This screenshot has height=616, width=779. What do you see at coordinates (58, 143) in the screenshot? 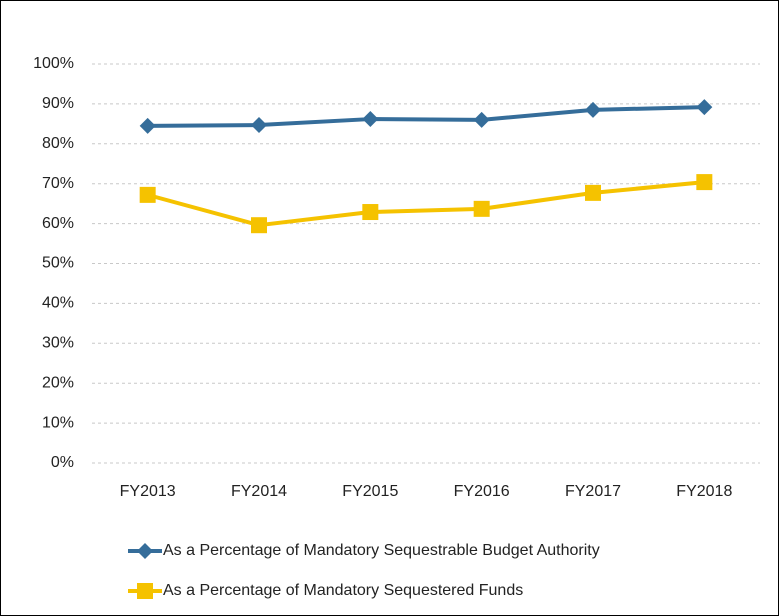
I see `y-tick-label: 80%` at bounding box center [58, 143].